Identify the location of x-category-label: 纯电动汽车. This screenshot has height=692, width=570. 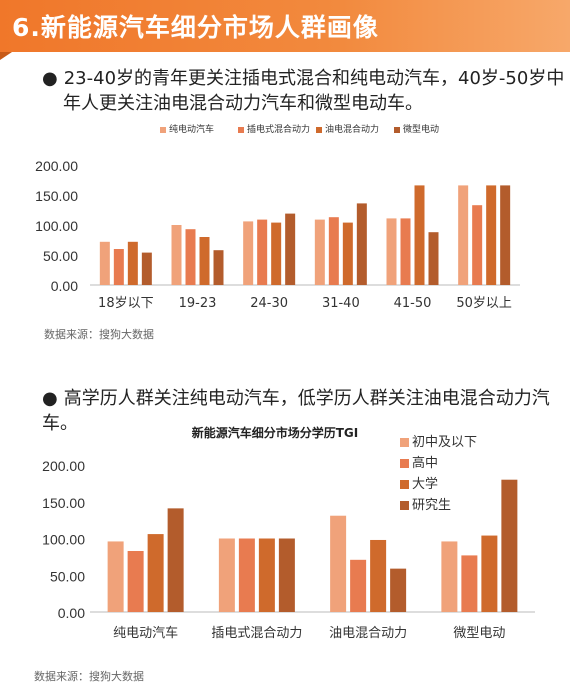
(145, 633).